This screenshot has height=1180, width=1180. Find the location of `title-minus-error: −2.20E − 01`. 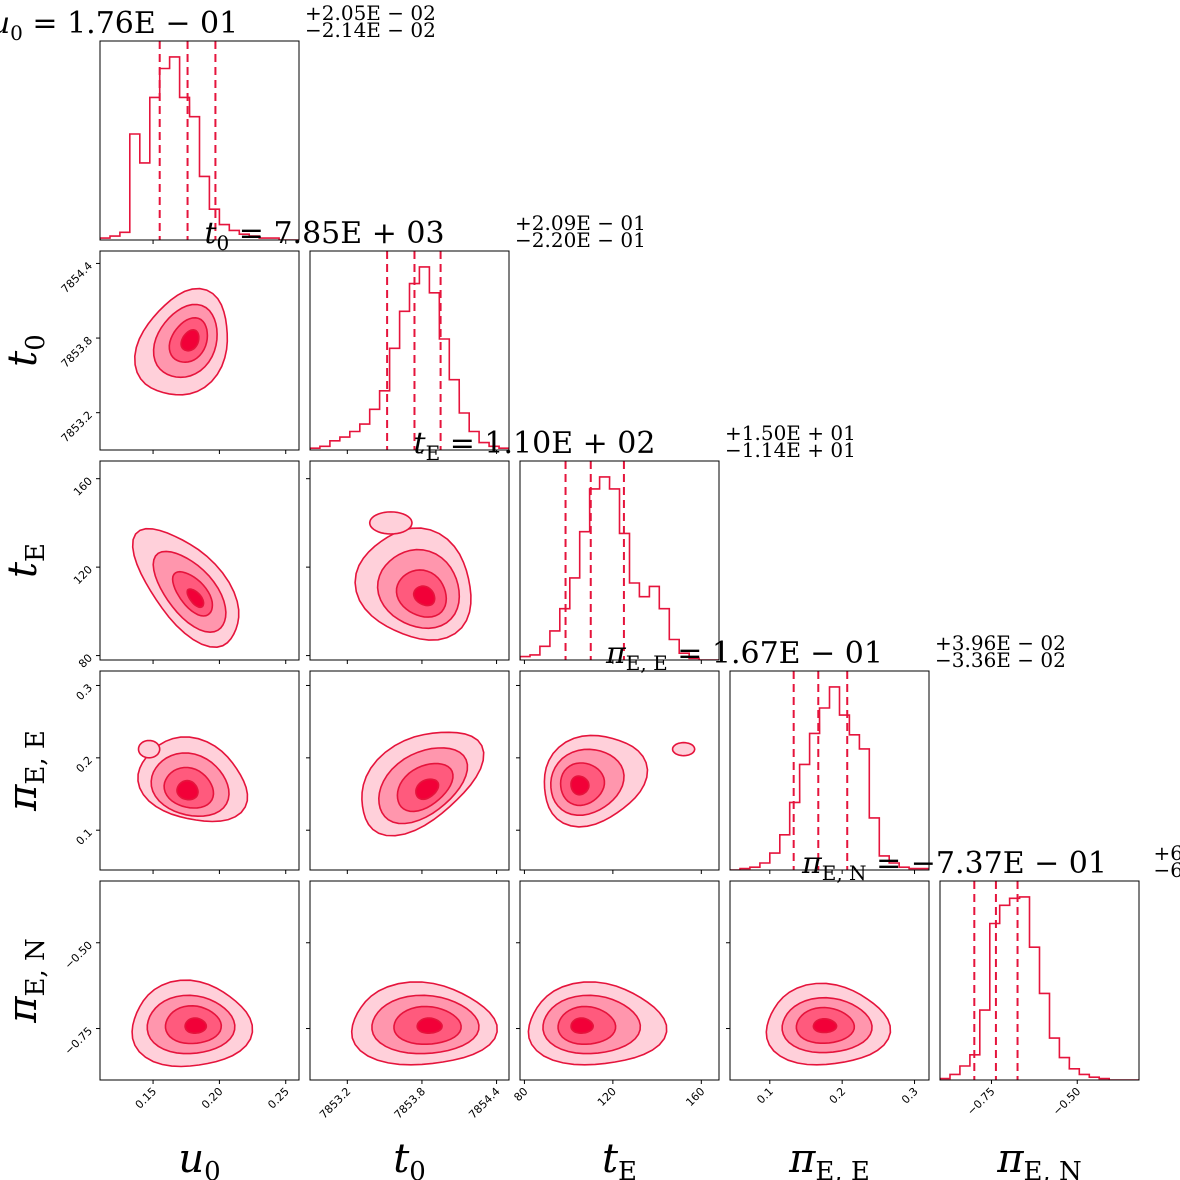

title-minus-error: −2.20E − 01 is located at coordinates (580, 240).